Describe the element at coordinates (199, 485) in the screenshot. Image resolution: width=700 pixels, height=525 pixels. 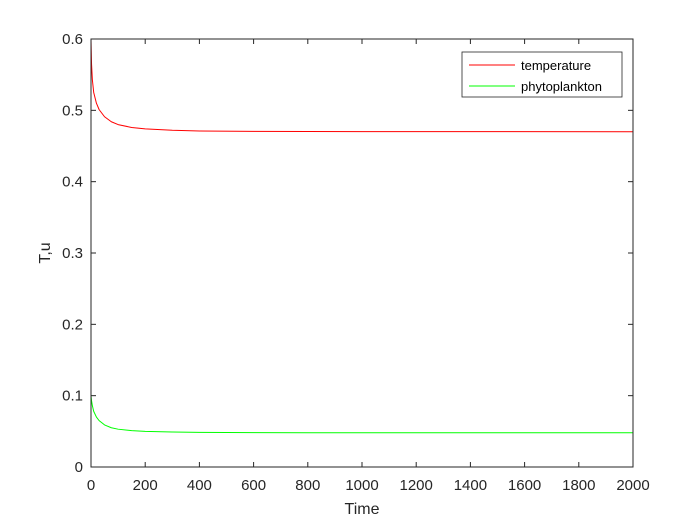
I see `x-tick-label: 400` at that location.